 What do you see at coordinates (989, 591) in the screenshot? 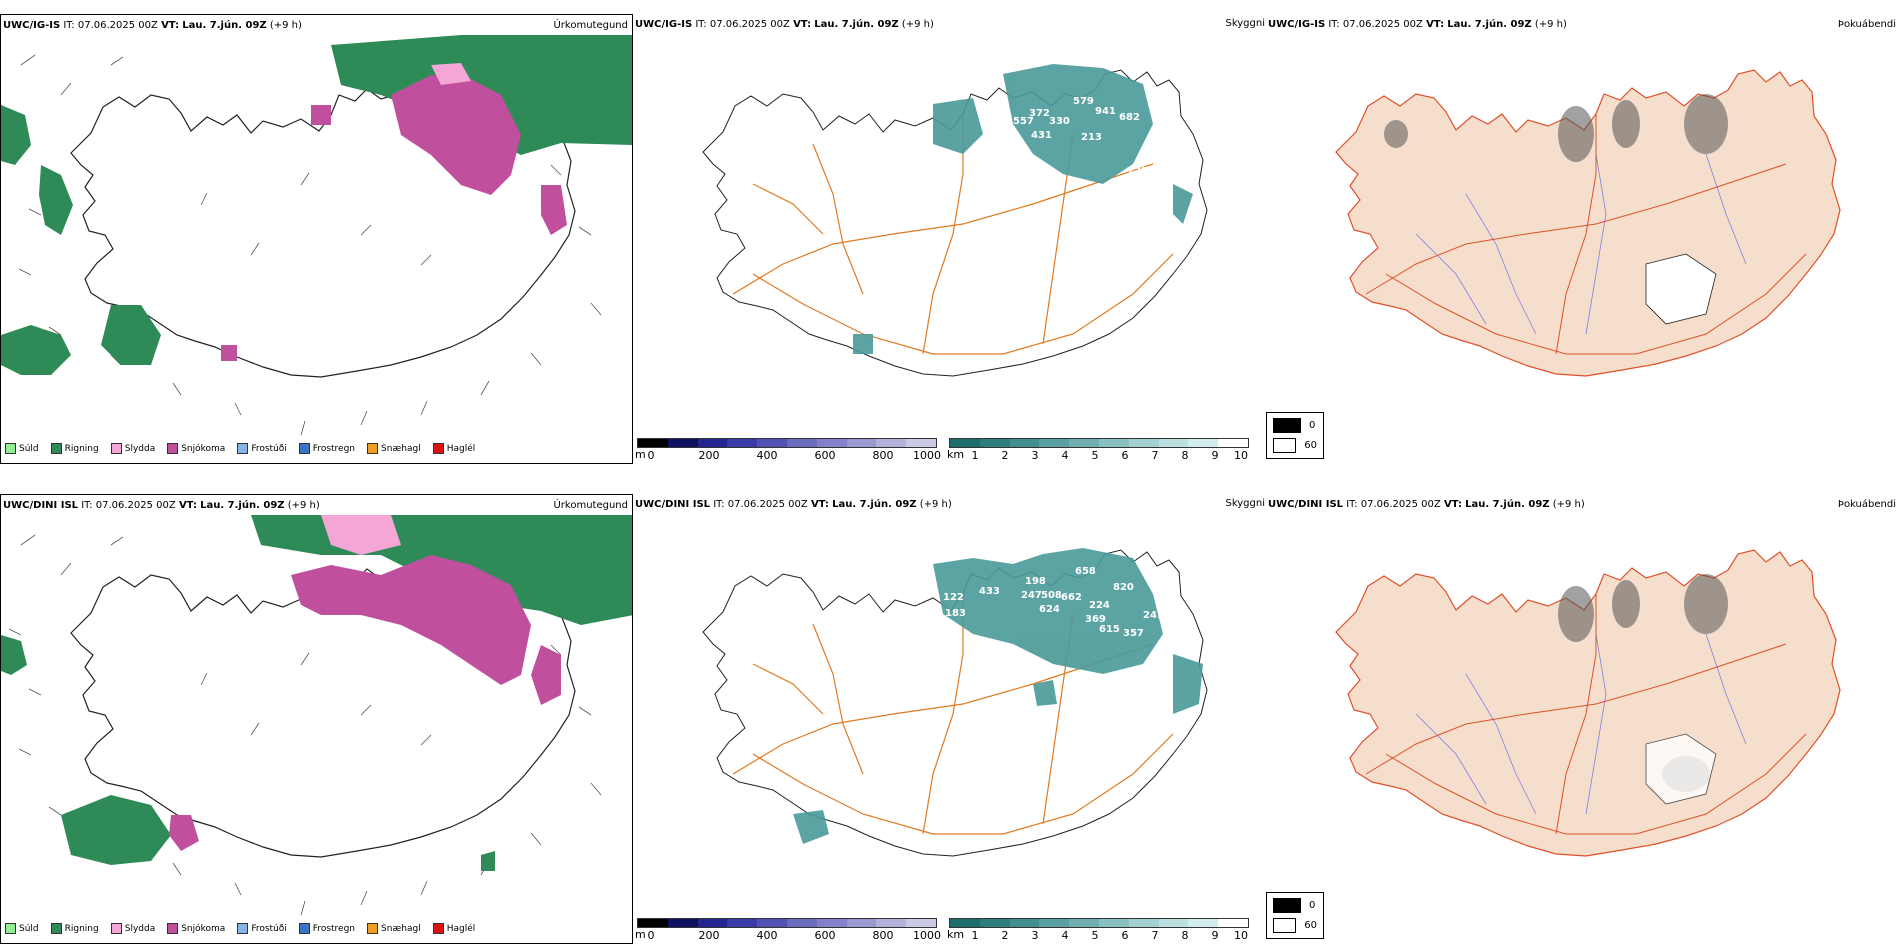
I see `height-label: 433` at bounding box center [989, 591].